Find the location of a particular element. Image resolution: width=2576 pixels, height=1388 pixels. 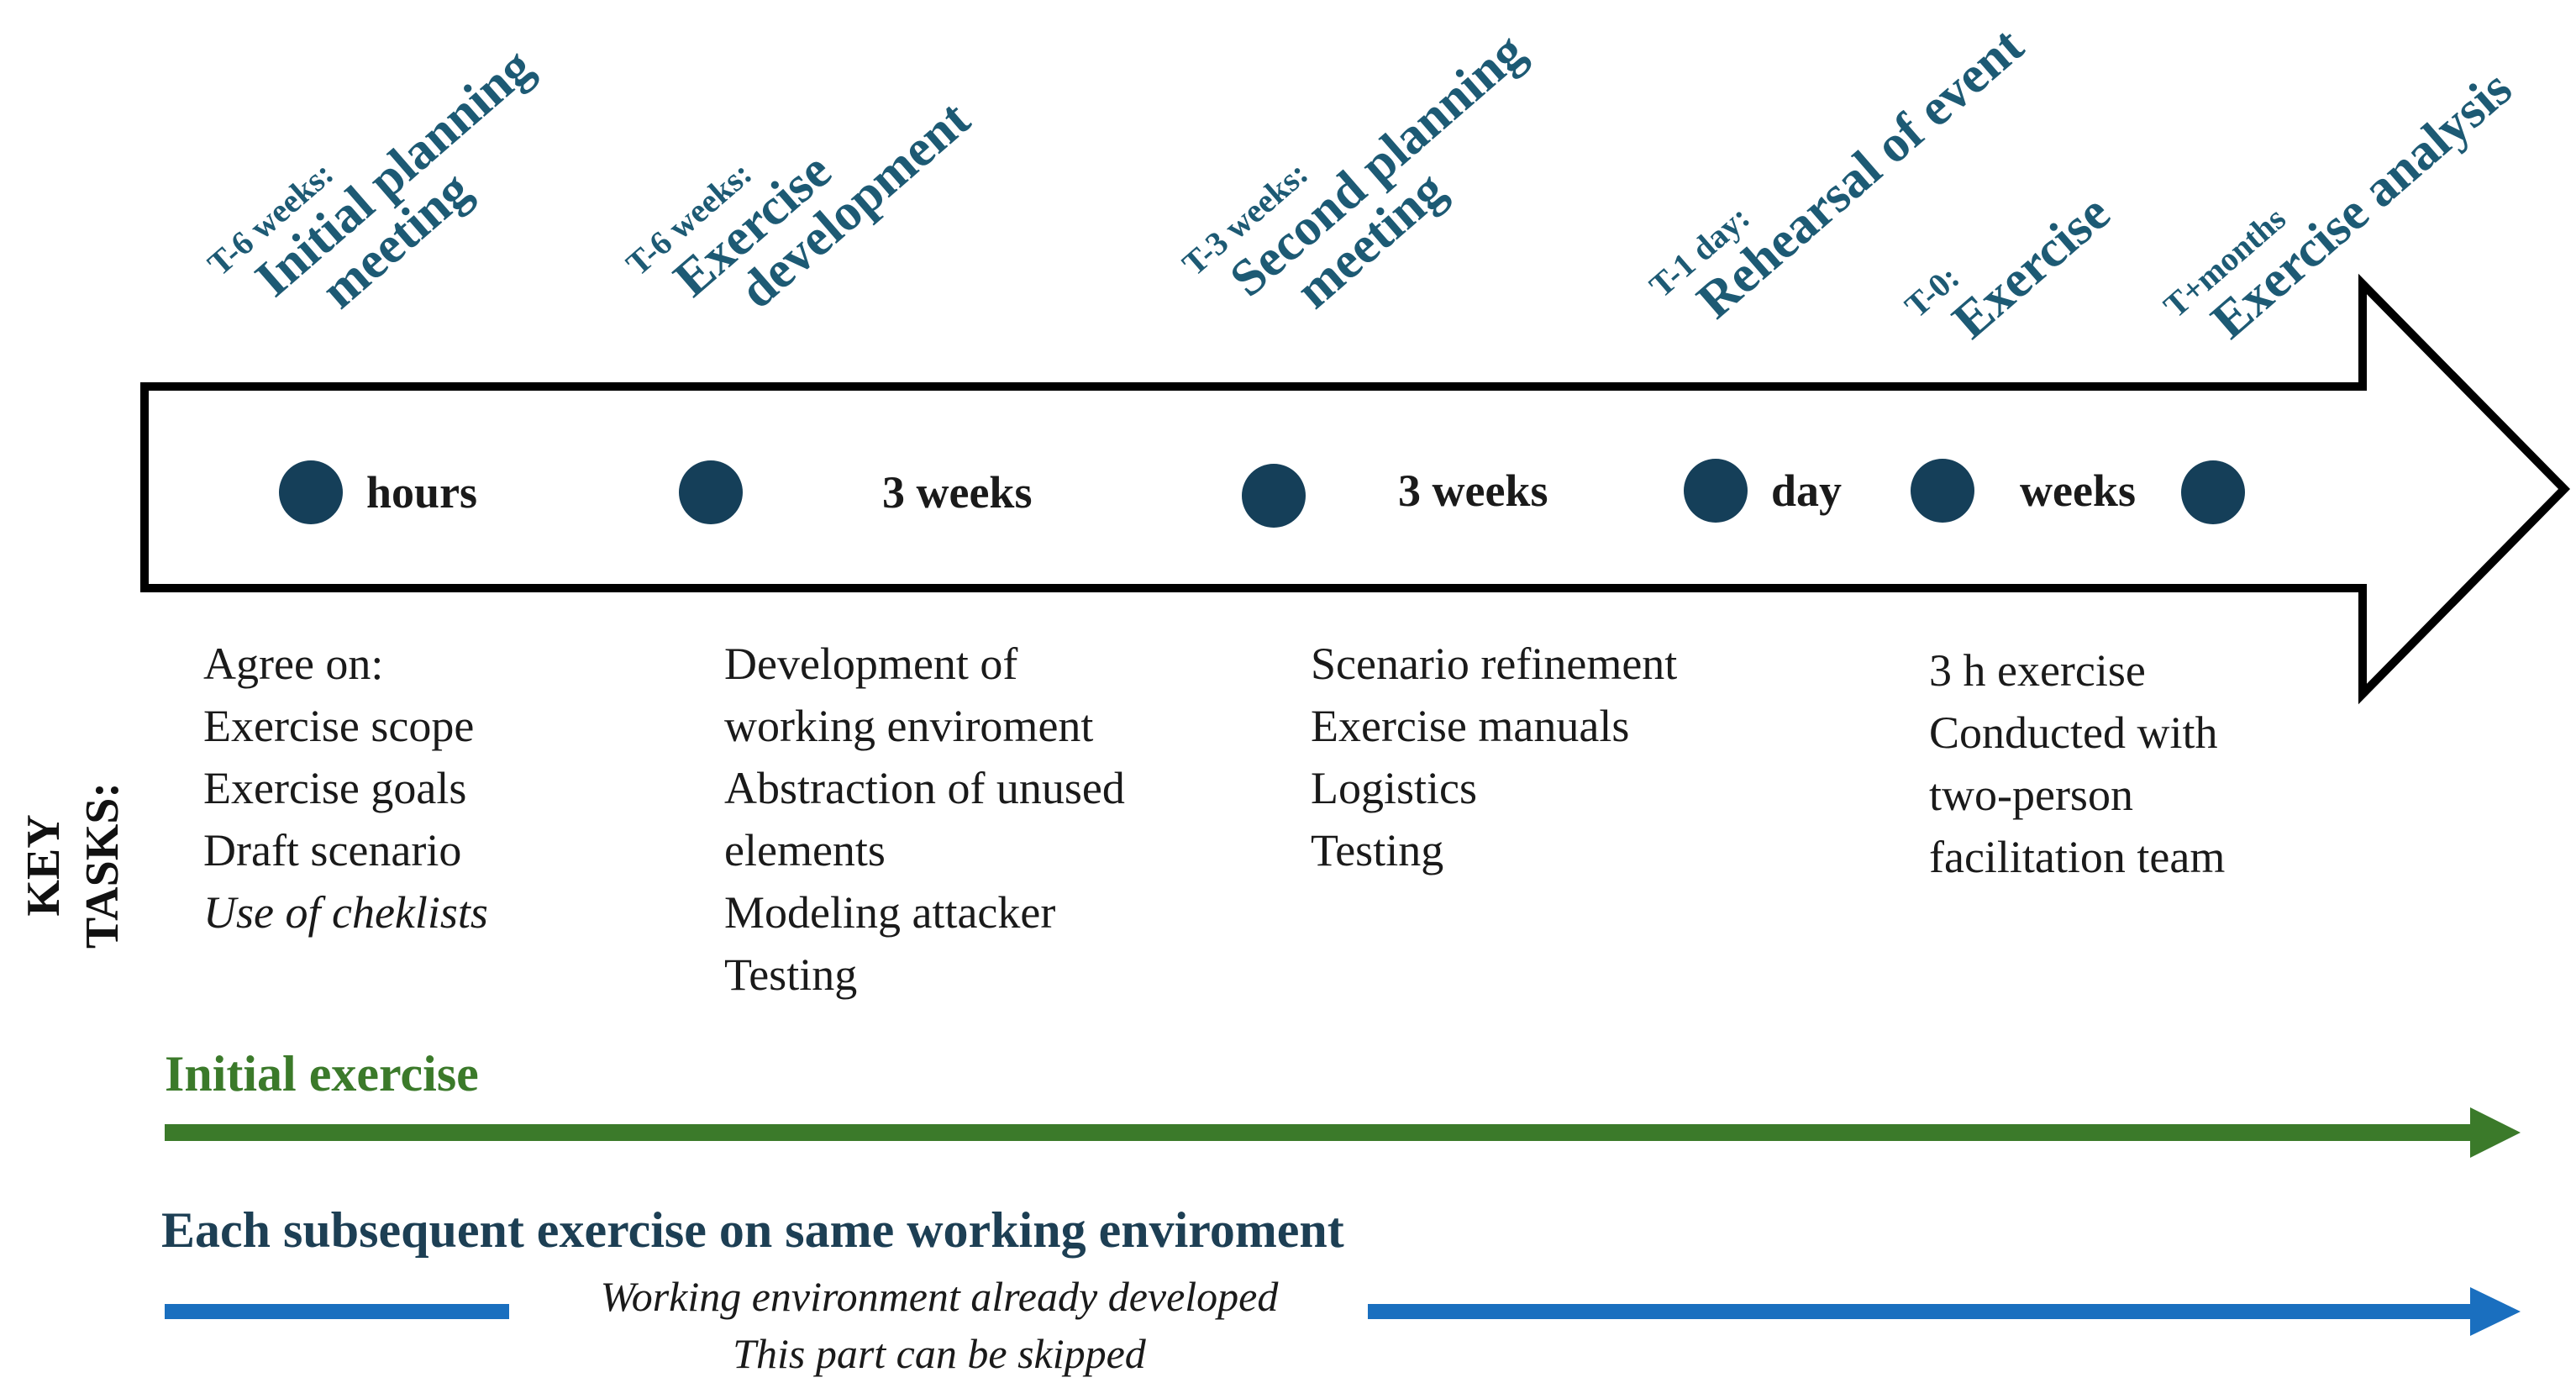

milestone-label-1: T-6 weeks: Initial planning meeting is located at coordinates (371, 178).